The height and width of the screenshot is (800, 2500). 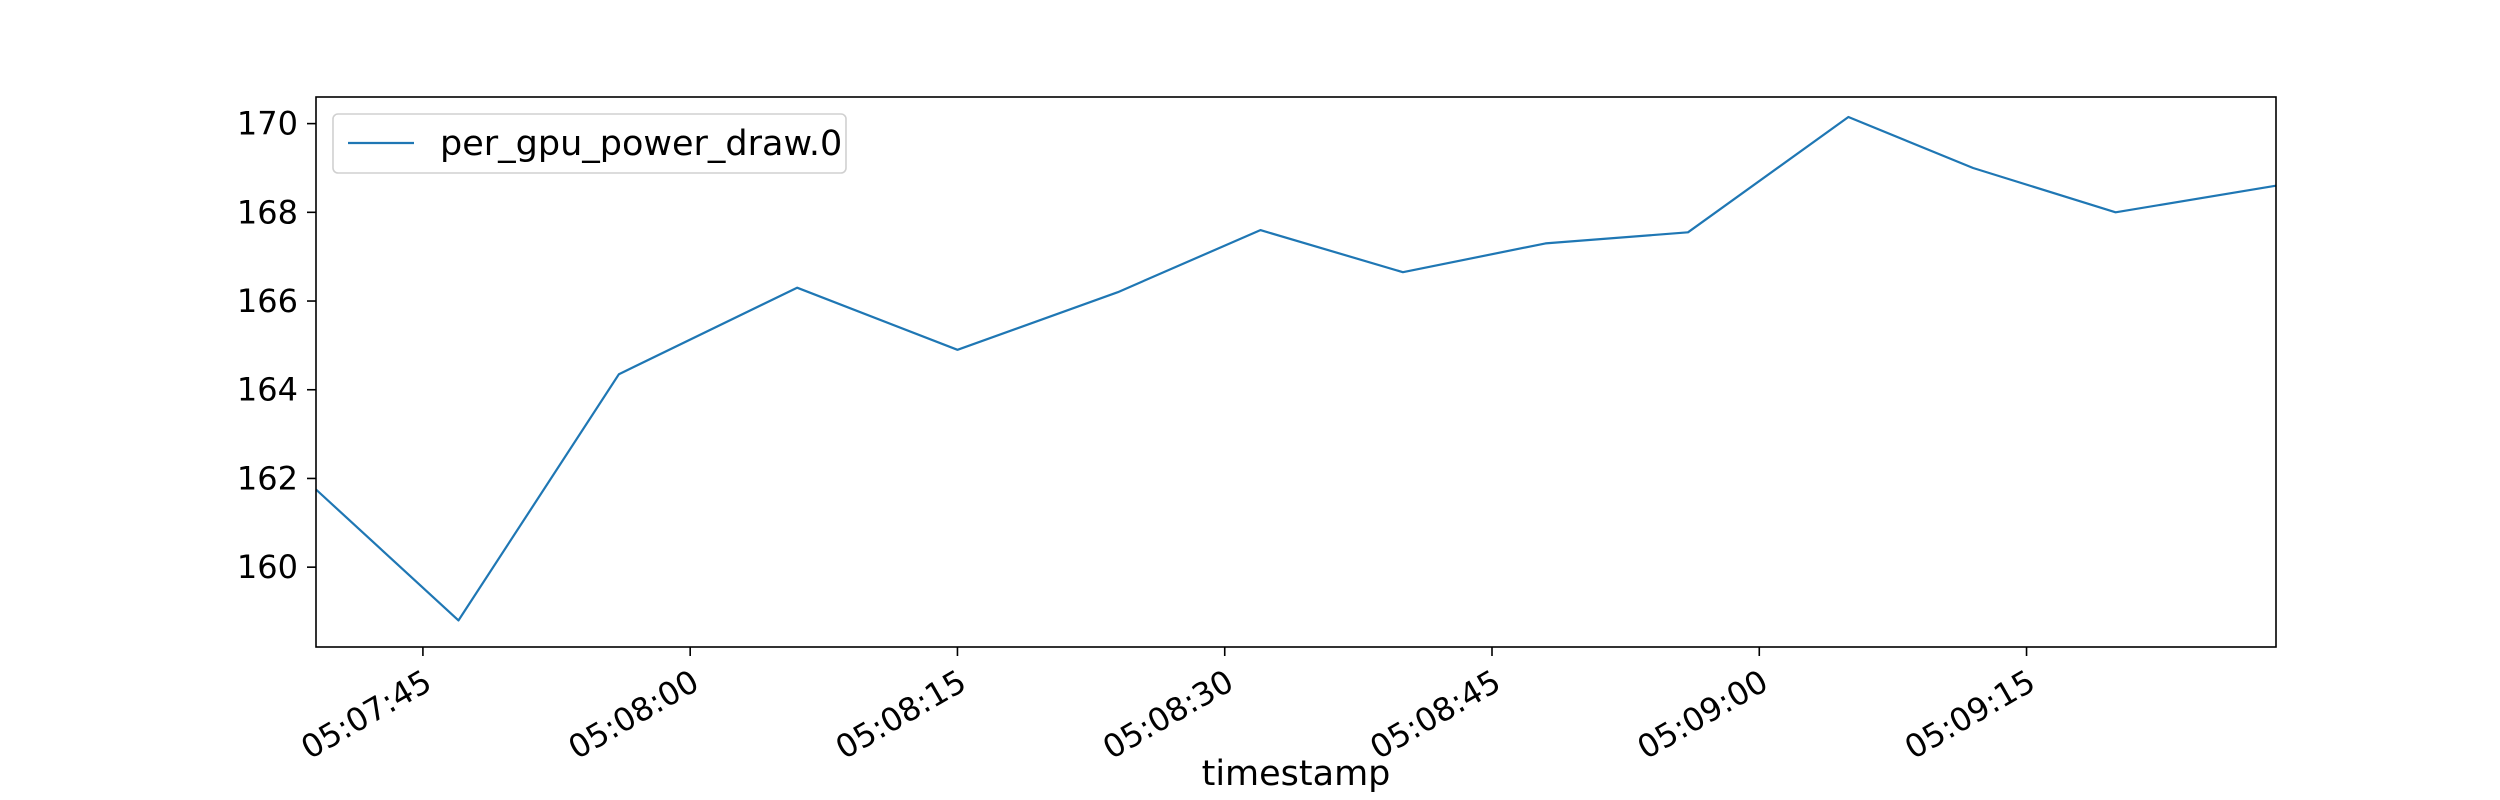 What do you see at coordinates (267, 212) in the screenshot?
I see `y-tick-label: 168` at bounding box center [267, 212].